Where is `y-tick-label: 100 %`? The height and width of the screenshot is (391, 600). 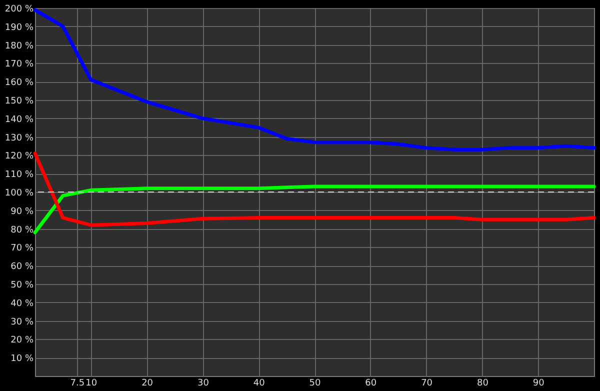 y-tick-label: 100 % is located at coordinates (19, 193).